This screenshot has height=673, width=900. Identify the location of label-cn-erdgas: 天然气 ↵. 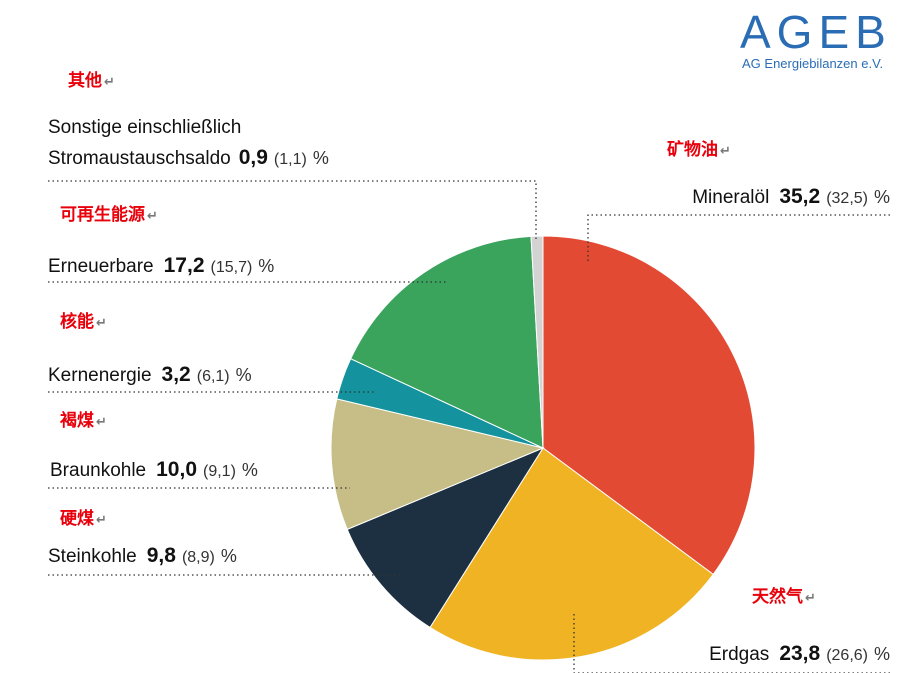
(784, 596).